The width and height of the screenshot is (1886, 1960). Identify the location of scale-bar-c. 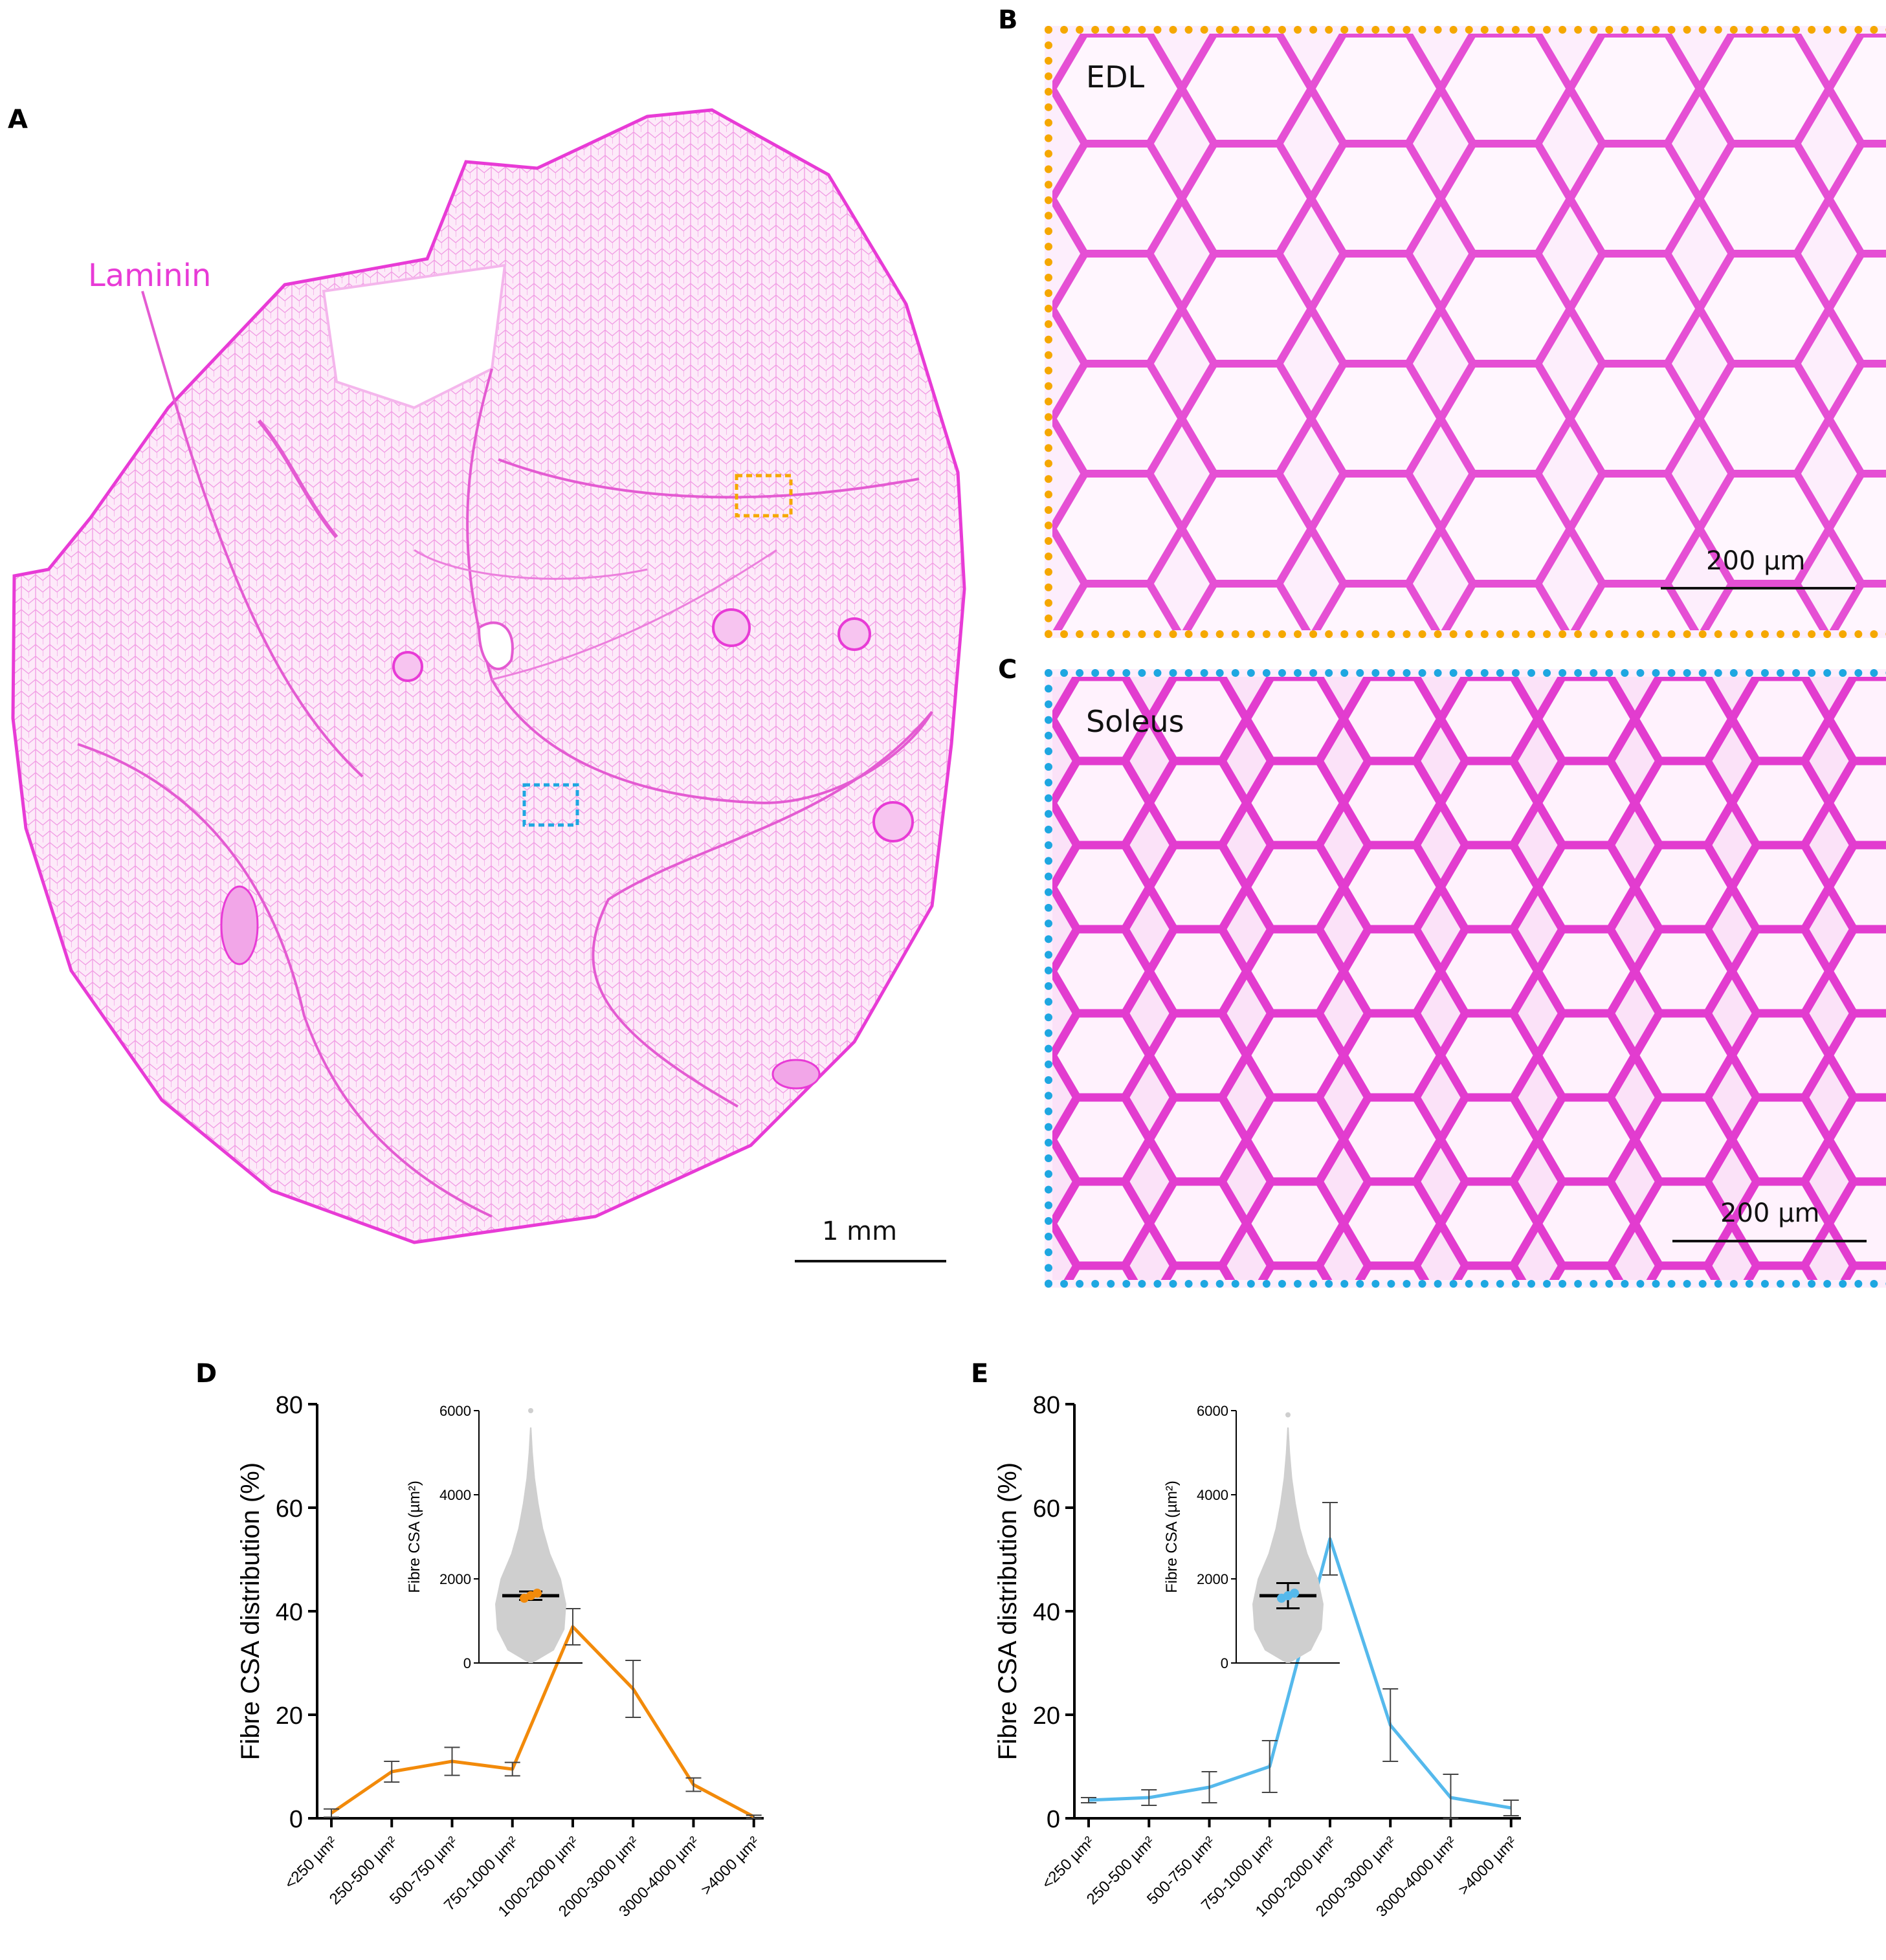
(1770, 1241).